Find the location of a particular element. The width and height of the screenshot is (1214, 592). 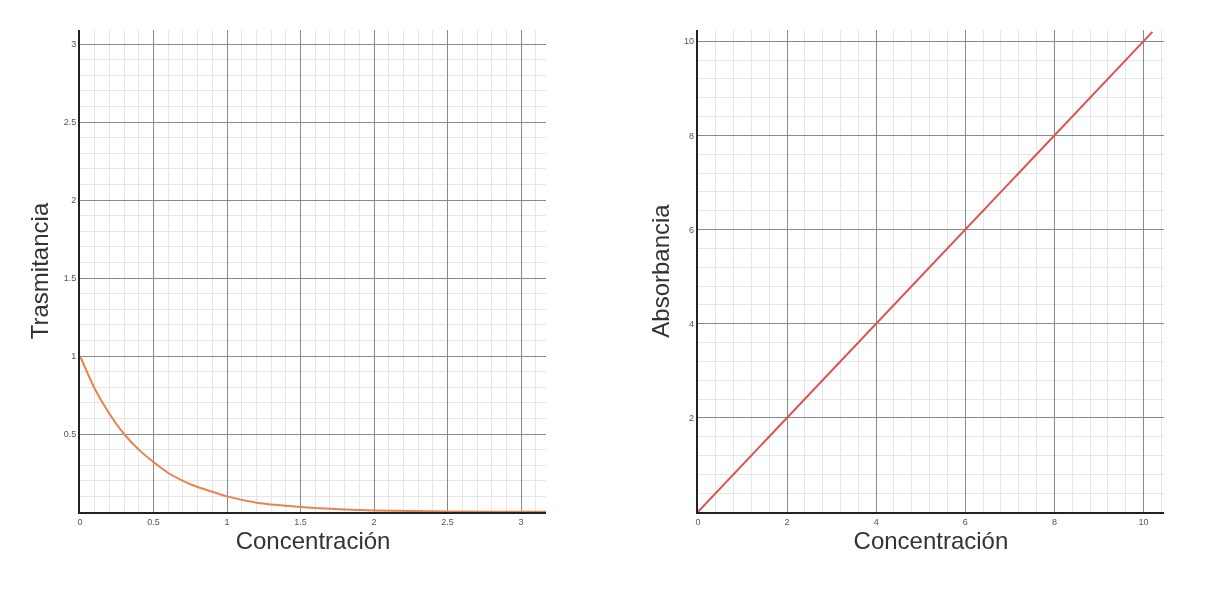

y-axis-title: Absorbancia is located at coordinates (660, 270).